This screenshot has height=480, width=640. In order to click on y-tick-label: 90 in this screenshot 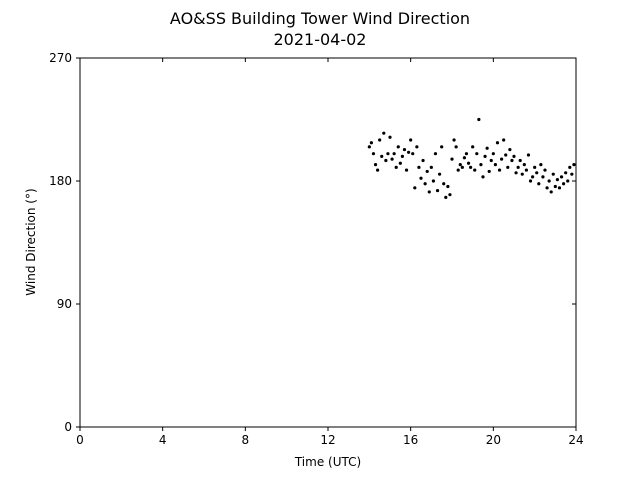, I will do `click(64, 304)`.